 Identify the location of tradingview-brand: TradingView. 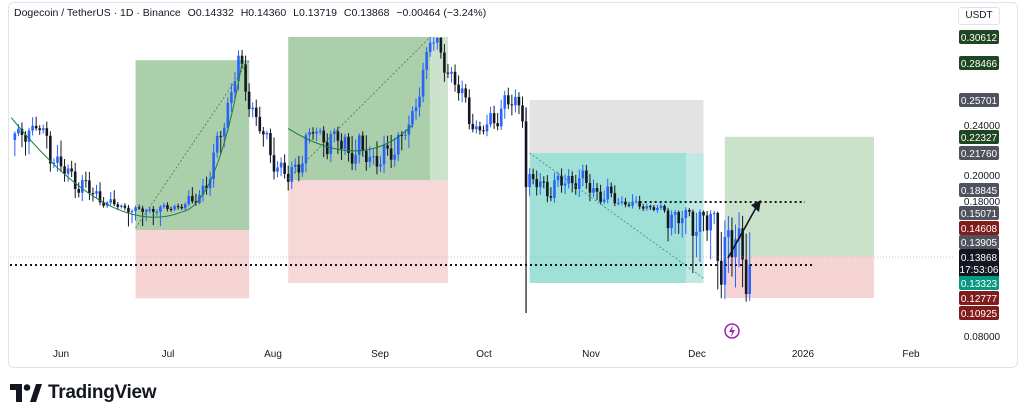
(83, 393).